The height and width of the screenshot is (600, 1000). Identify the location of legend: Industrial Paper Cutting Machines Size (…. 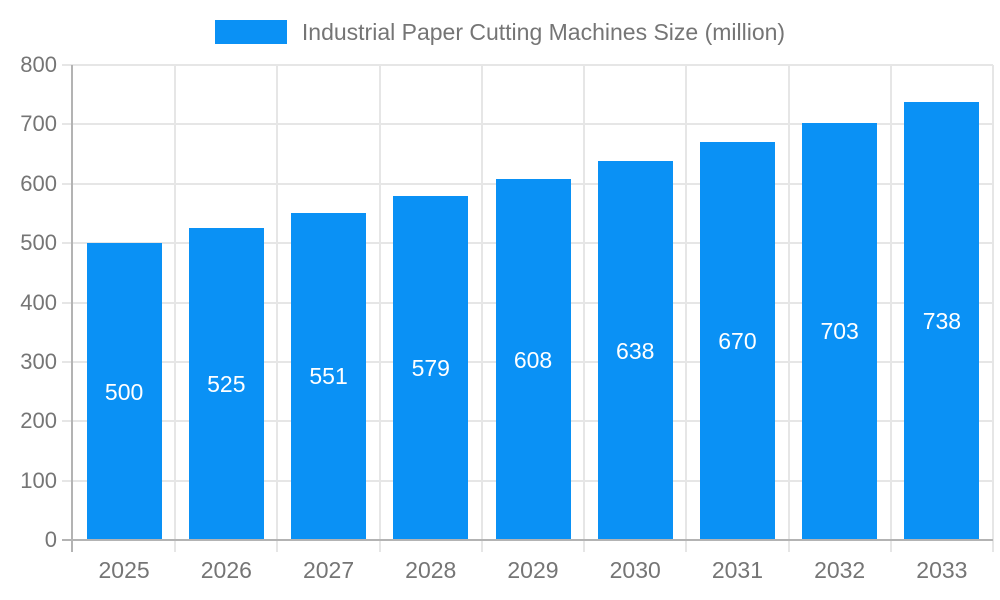
(500, 32).